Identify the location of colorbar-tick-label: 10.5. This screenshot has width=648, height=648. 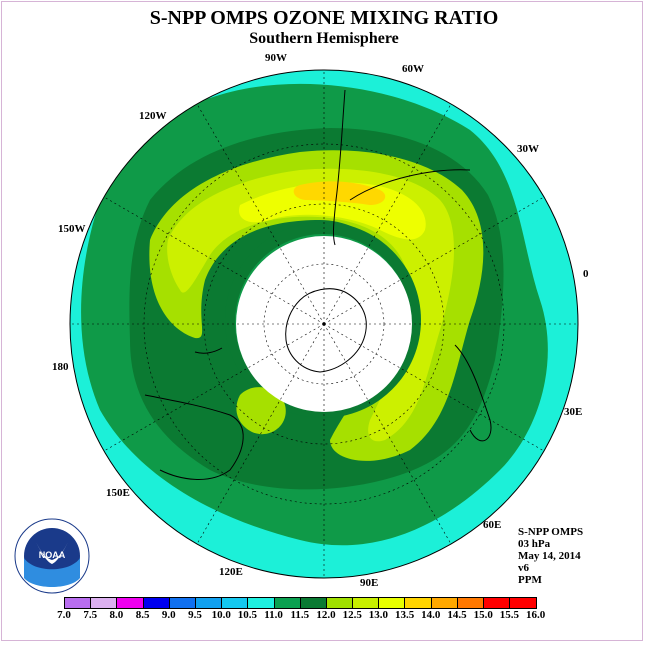
(247, 615).